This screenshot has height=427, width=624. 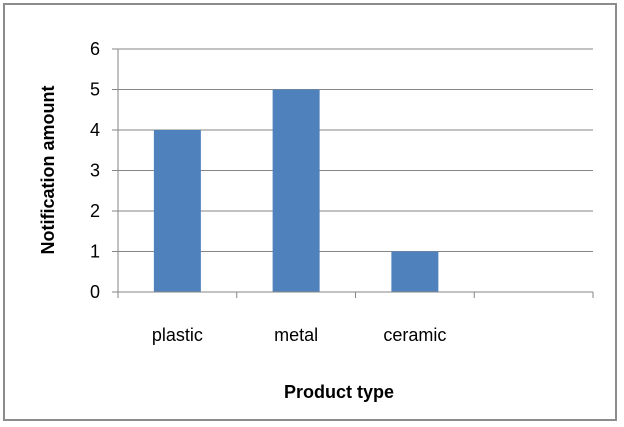 What do you see at coordinates (95, 211) in the screenshot?
I see `y-tick-label: 2` at bounding box center [95, 211].